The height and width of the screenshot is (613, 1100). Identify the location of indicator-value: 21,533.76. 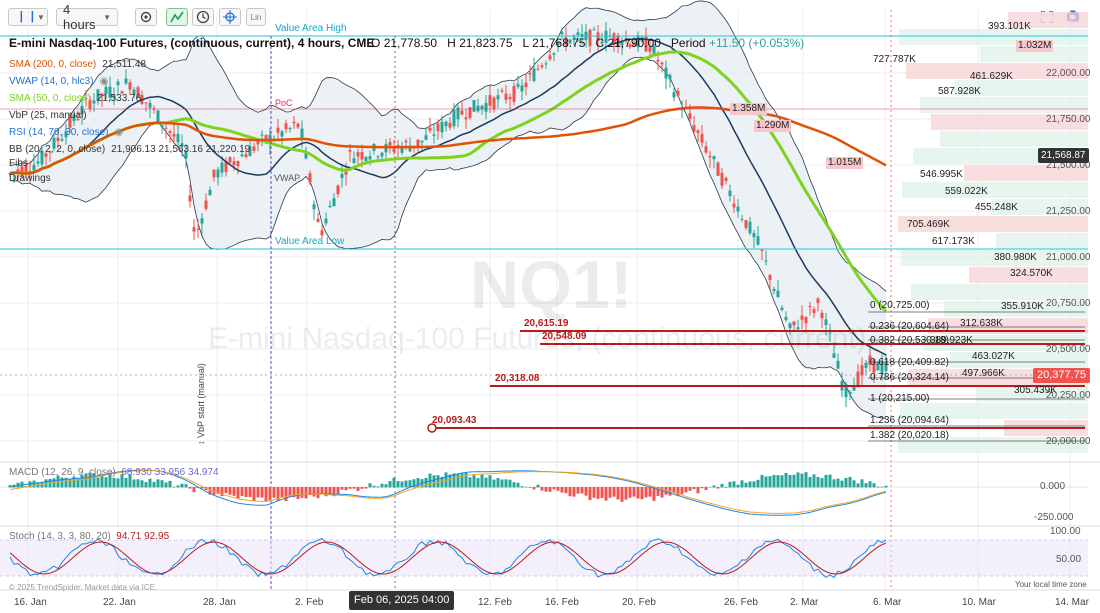
(119, 98).